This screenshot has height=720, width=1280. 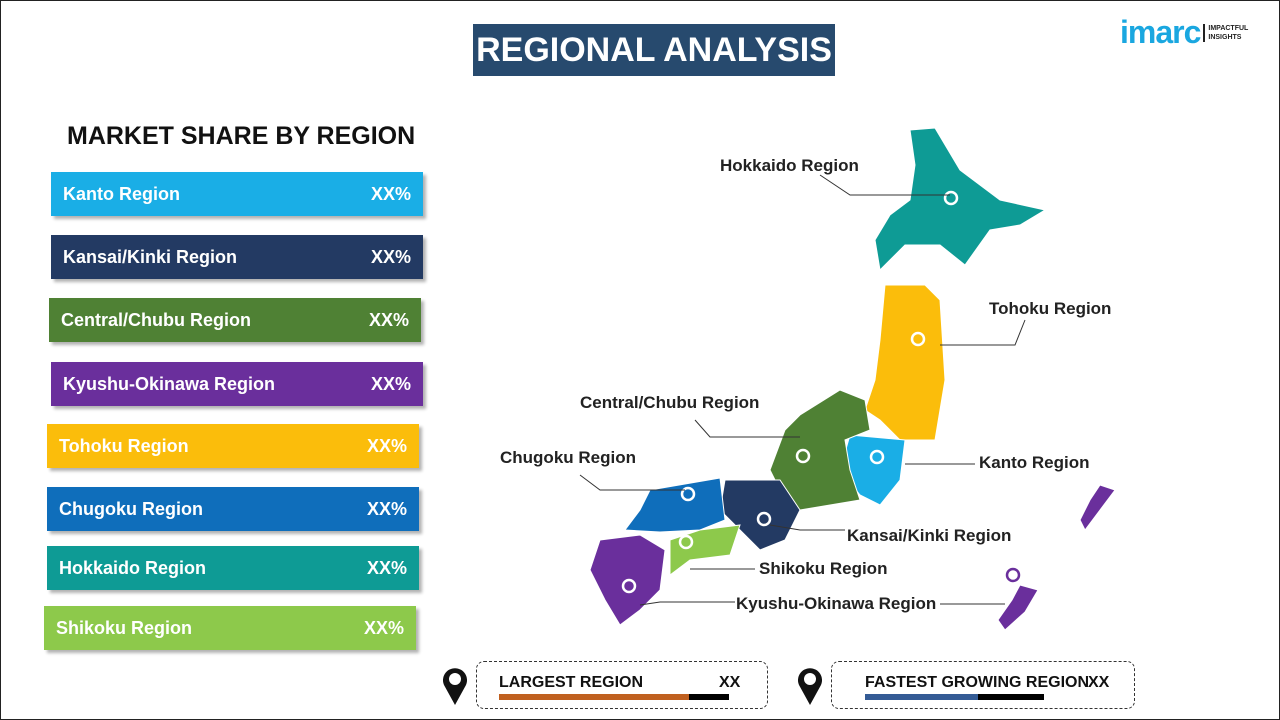 What do you see at coordinates (169, 383) in the screenshot?
I see `region-bar-label: Kyushu-Okinawa Region` at bounding box center [169, 383].